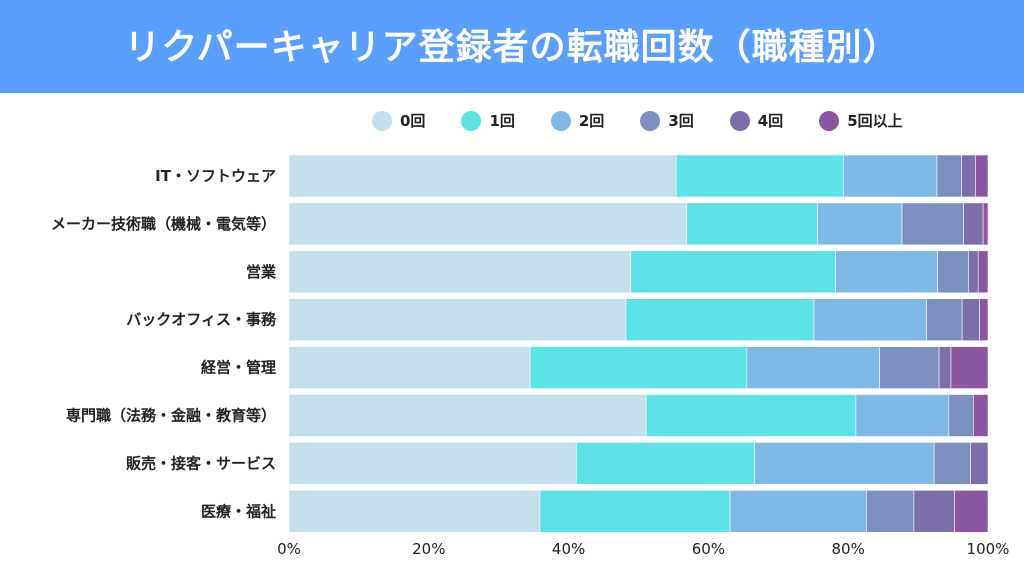 This screenshot has height=576, width=1024. Describe the element at coordinates (875, 121) in the screenshot. I see `legend-label: 5回以上` at that location.